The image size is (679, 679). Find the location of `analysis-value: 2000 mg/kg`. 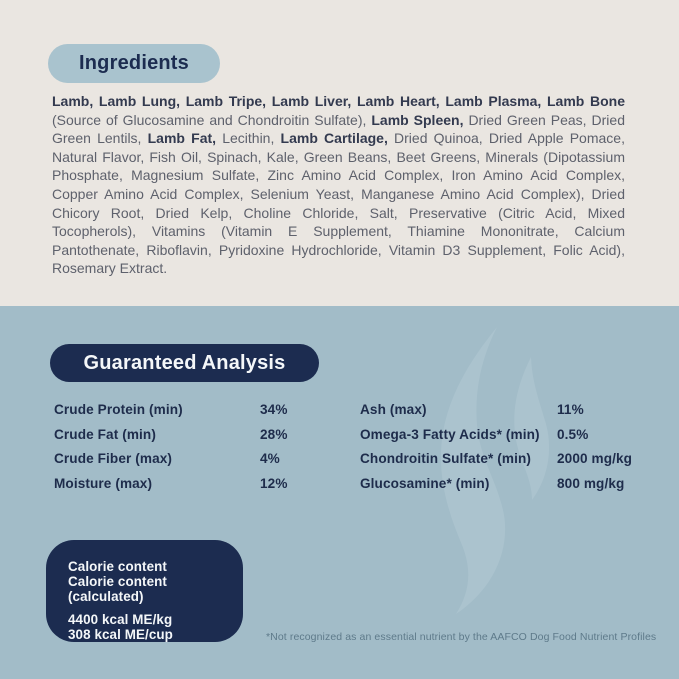

analysis-value: 2000 mg/kg is located at coordinates (595, 459).